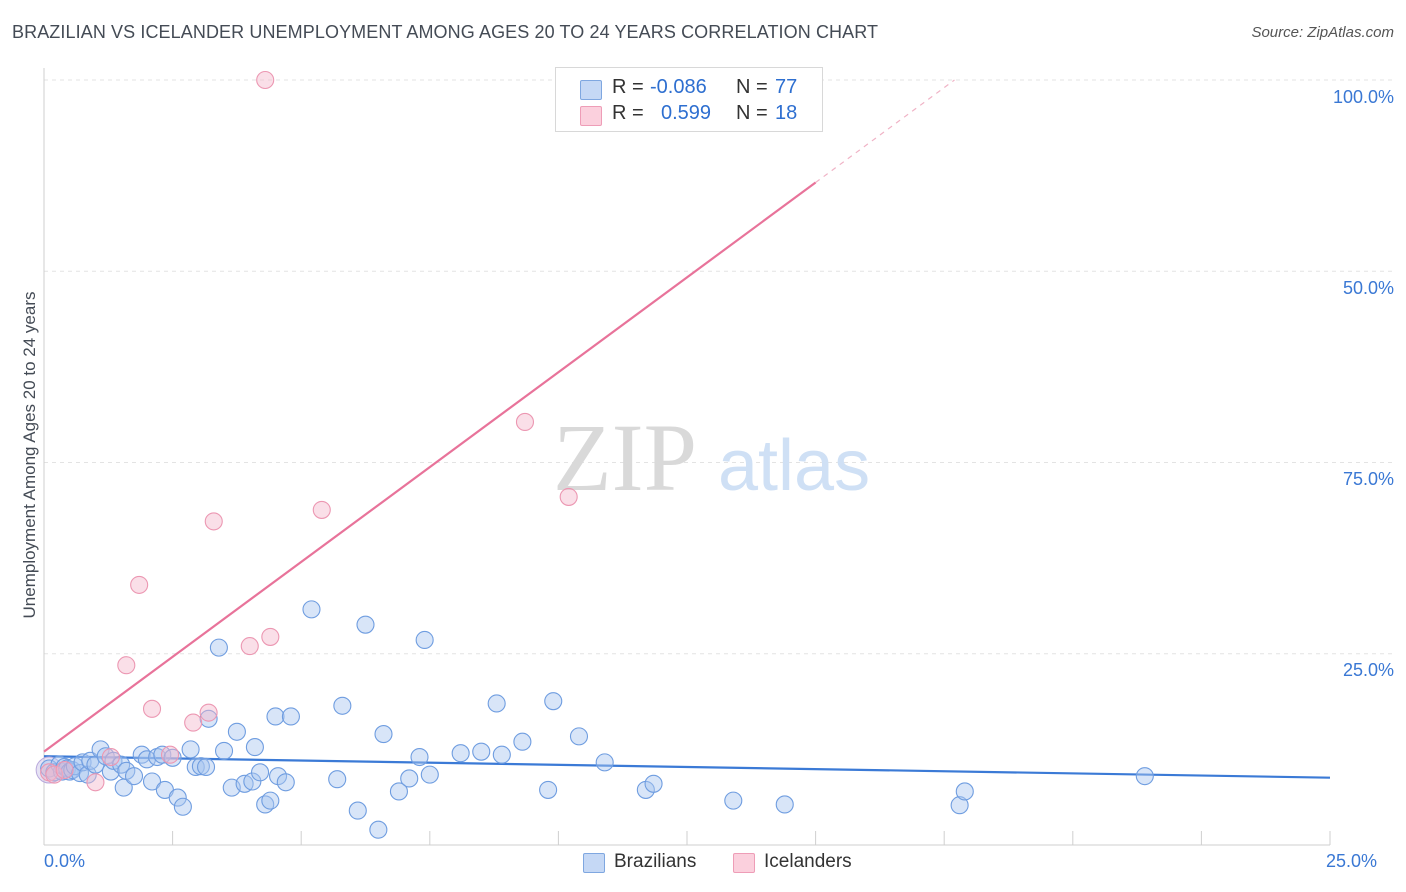  What do you see at coordinates (29, 455) in the screenshot?
I see `y-axis-label: Unemployment Among Ages 20 to 24 years` at bounding box center [29, 455].